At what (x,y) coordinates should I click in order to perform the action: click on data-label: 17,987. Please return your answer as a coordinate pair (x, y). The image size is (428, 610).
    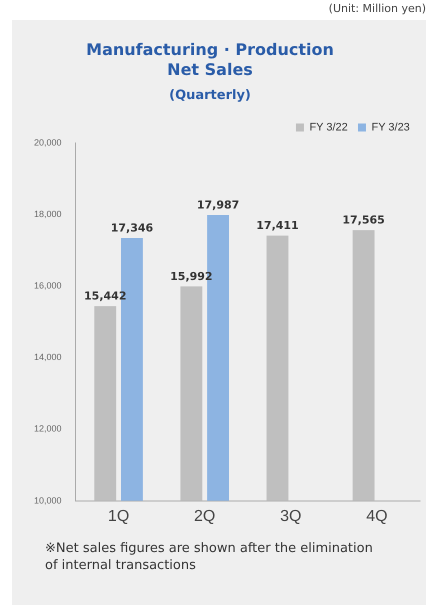
    Looking at the image, I should click on (218, 205).